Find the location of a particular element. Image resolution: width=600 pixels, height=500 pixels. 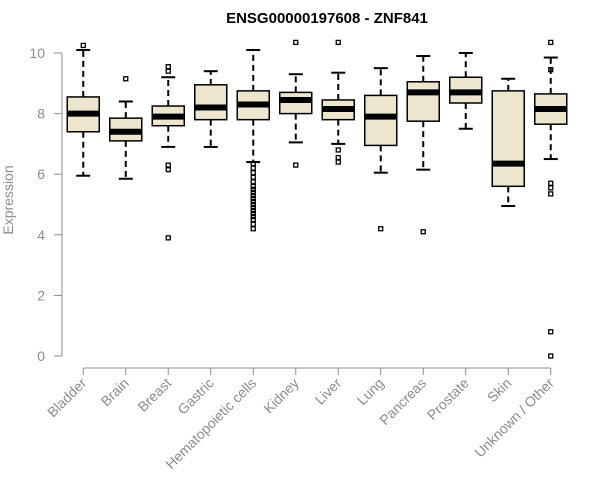

x-tick-label: Liver is located at coordinates (328, 391).